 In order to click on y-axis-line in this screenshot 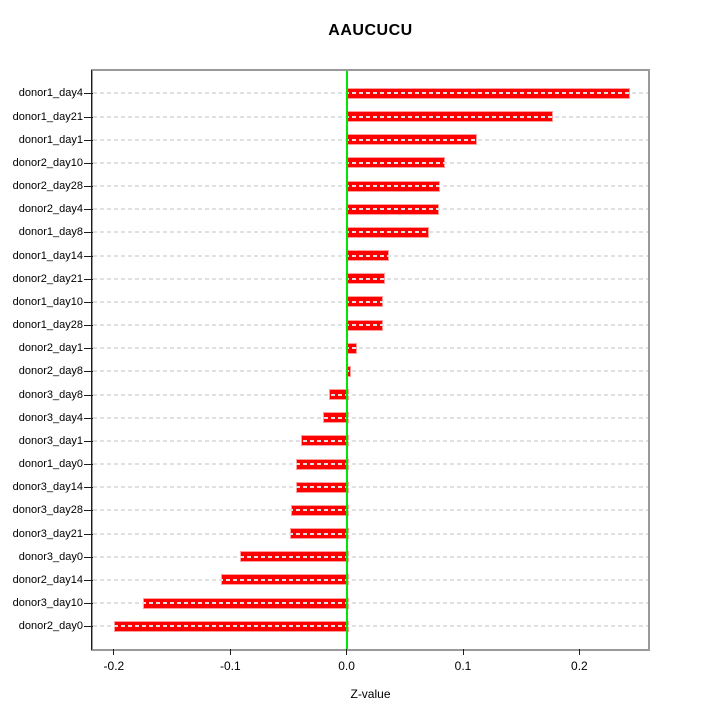, I will do `click(91, 360)`.